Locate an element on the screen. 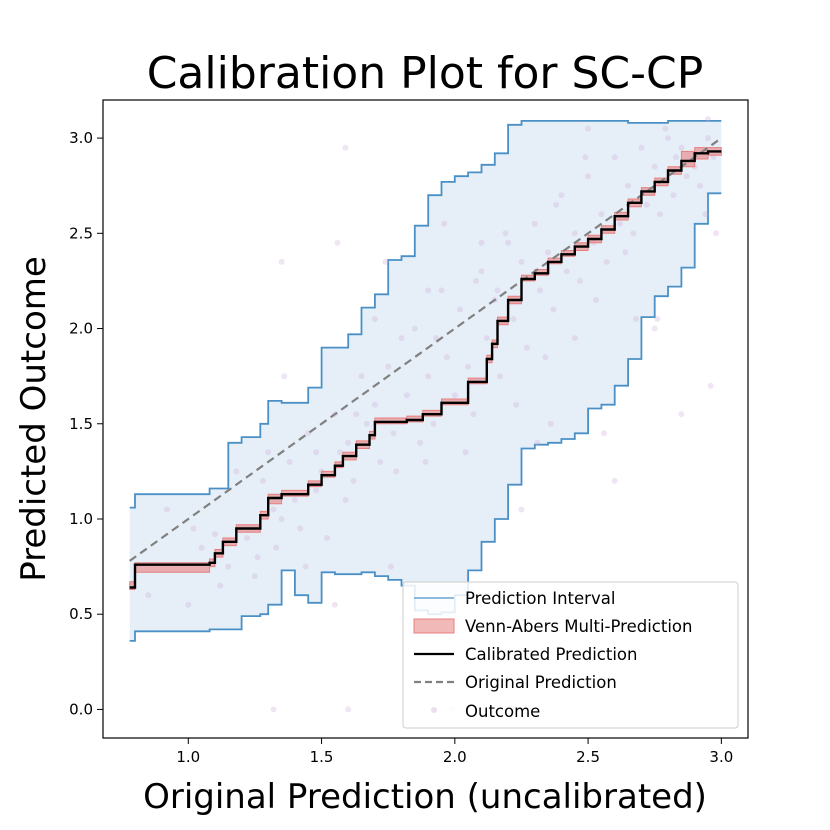  legend-swatch-outcome is located at coordinates (434, 710).